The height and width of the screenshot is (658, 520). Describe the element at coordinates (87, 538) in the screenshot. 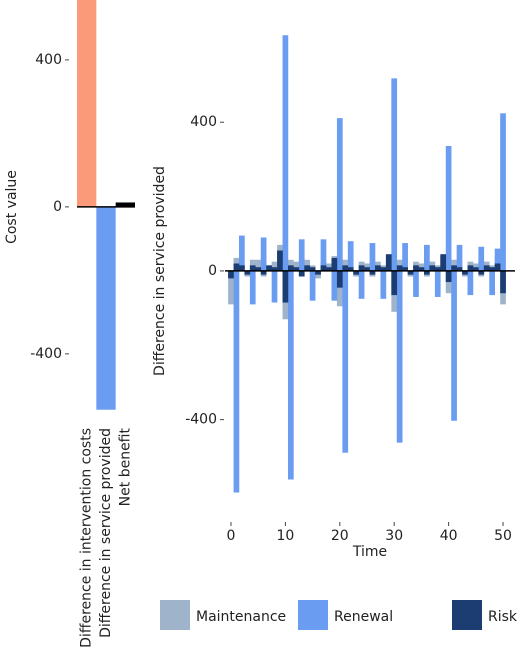

I see `x-tick-label: Difference in intervention costs` at that location.